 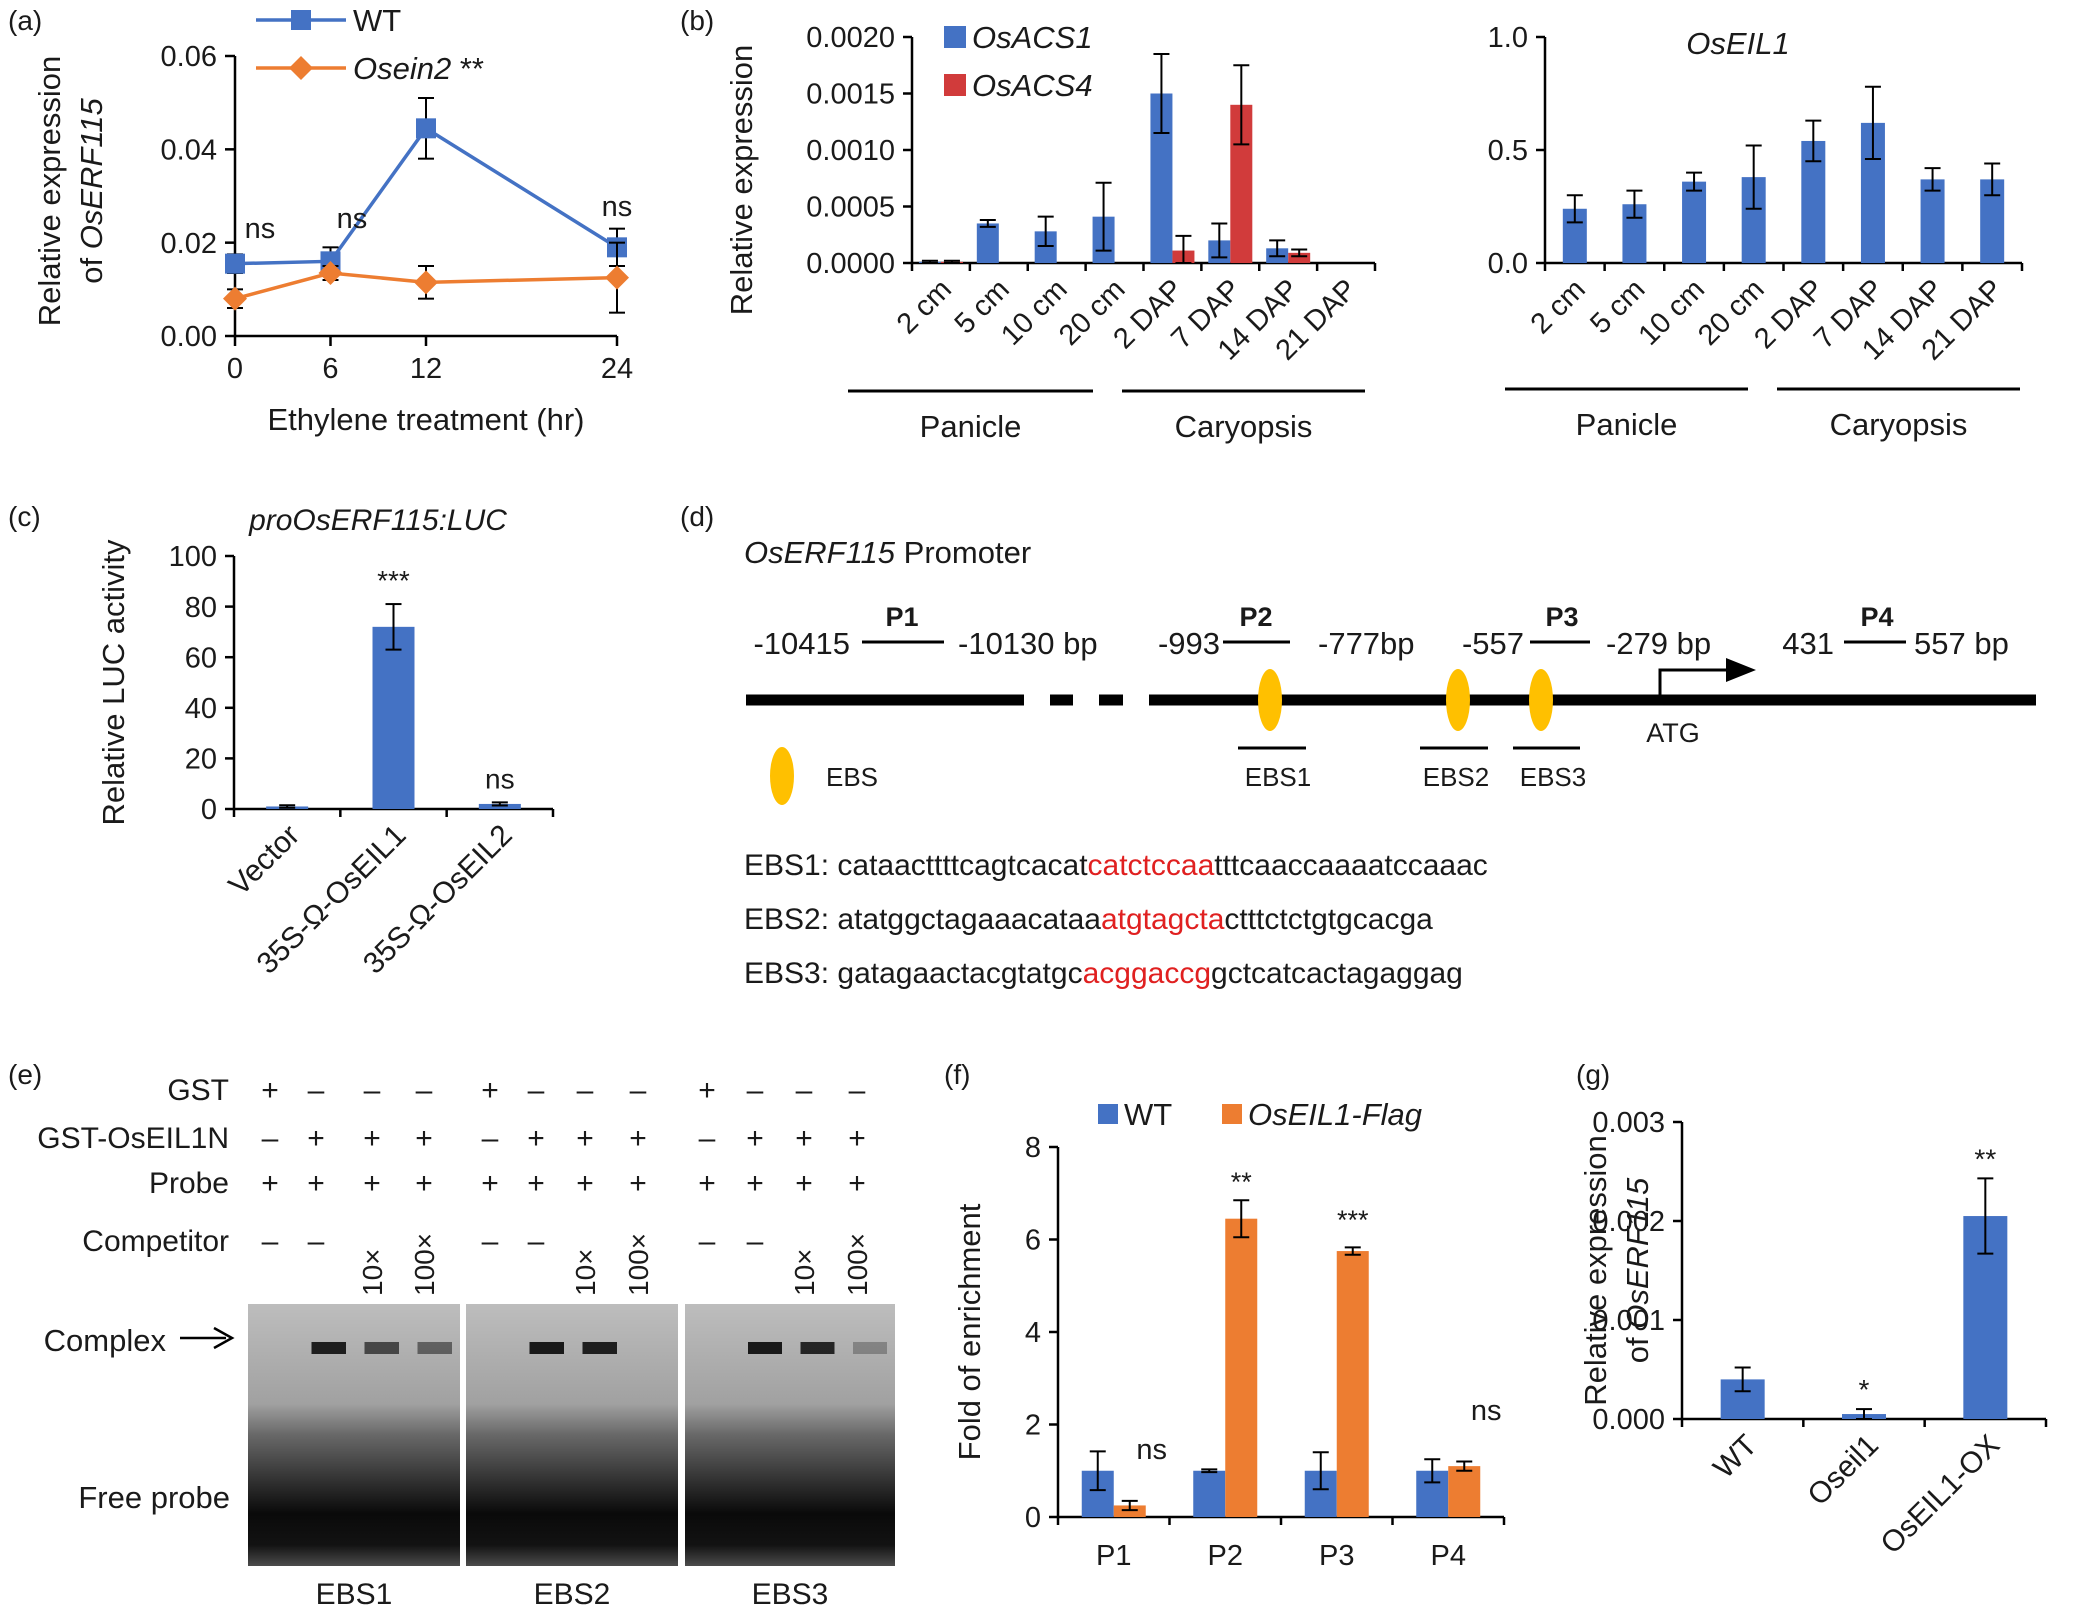 What do you see at coordinates (1842, 1470) in the screenshot?
I see `x-tick-label: Oseil1` at bounding box center [1842, 1470].